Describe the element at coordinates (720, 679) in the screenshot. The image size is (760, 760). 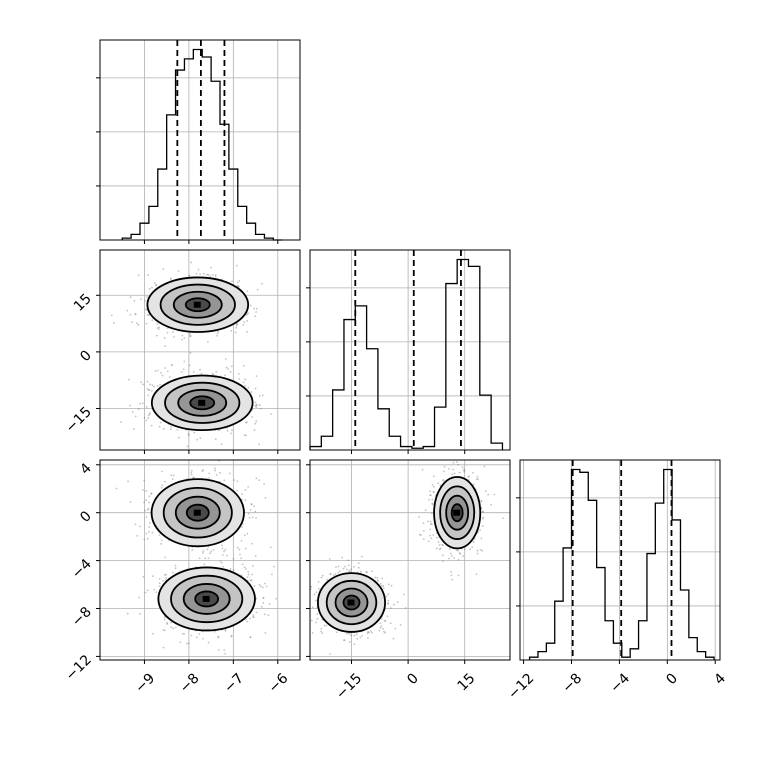
I see `x-tick-label-2-4: 4` at that location.